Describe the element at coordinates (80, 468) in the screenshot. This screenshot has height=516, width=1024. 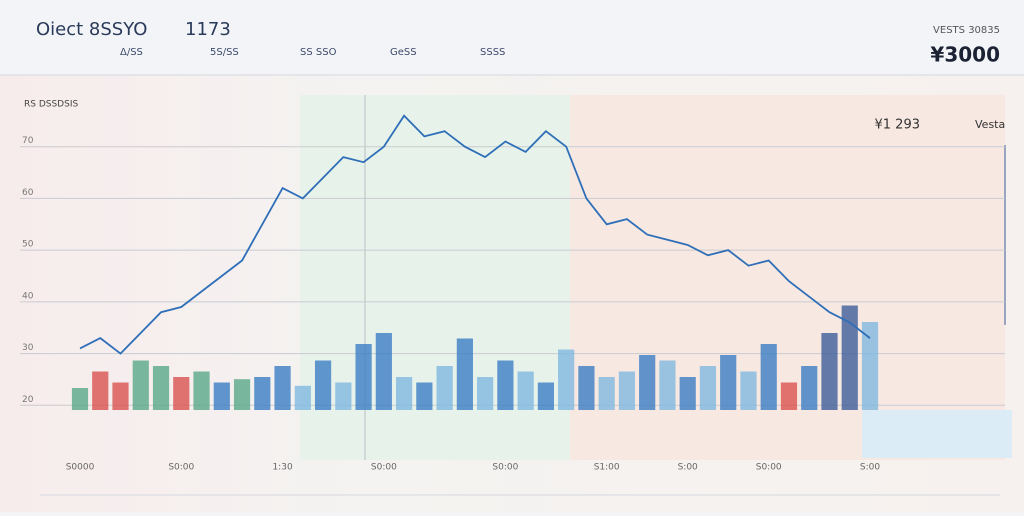
I see `x-tick-label: S0000` at that location.